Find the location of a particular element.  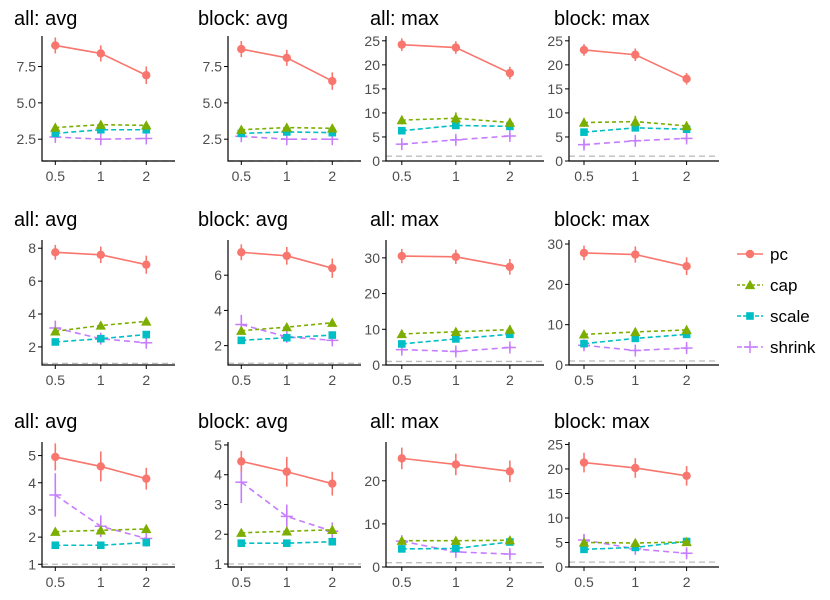

chart-panel: all: max 0 10 20 0.5 1 2 is located at coordinates (454, 500).